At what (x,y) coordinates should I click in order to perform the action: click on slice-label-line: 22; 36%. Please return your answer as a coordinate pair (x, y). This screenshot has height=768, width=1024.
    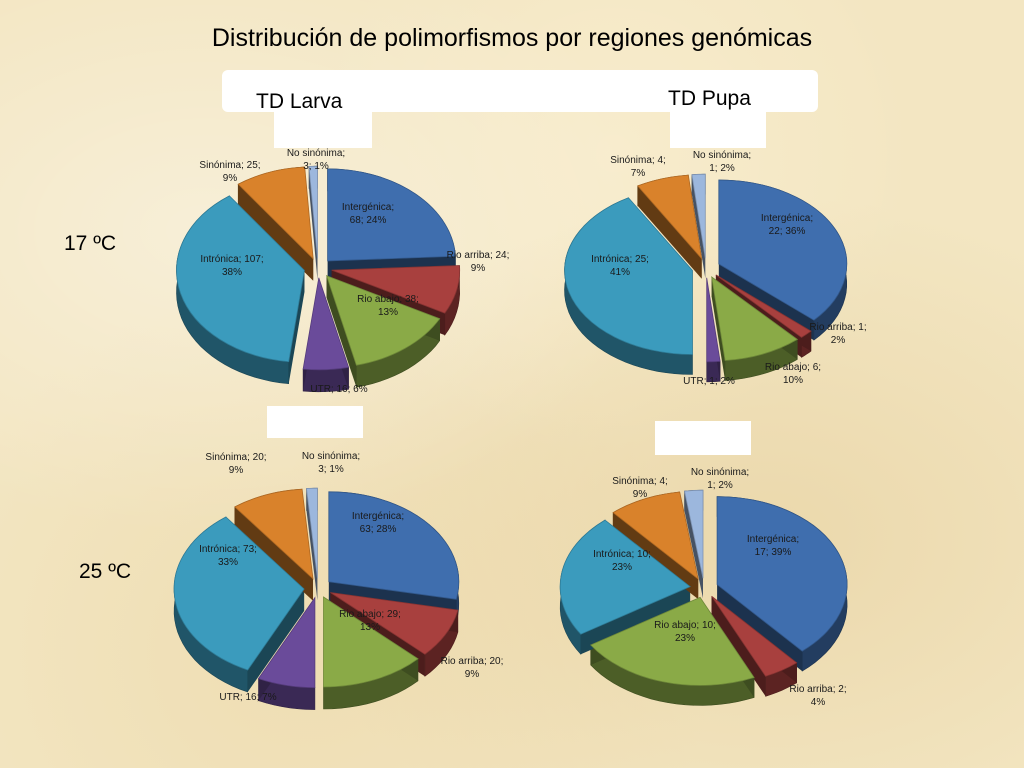
    Looking at the image, I should click on (787, 231).